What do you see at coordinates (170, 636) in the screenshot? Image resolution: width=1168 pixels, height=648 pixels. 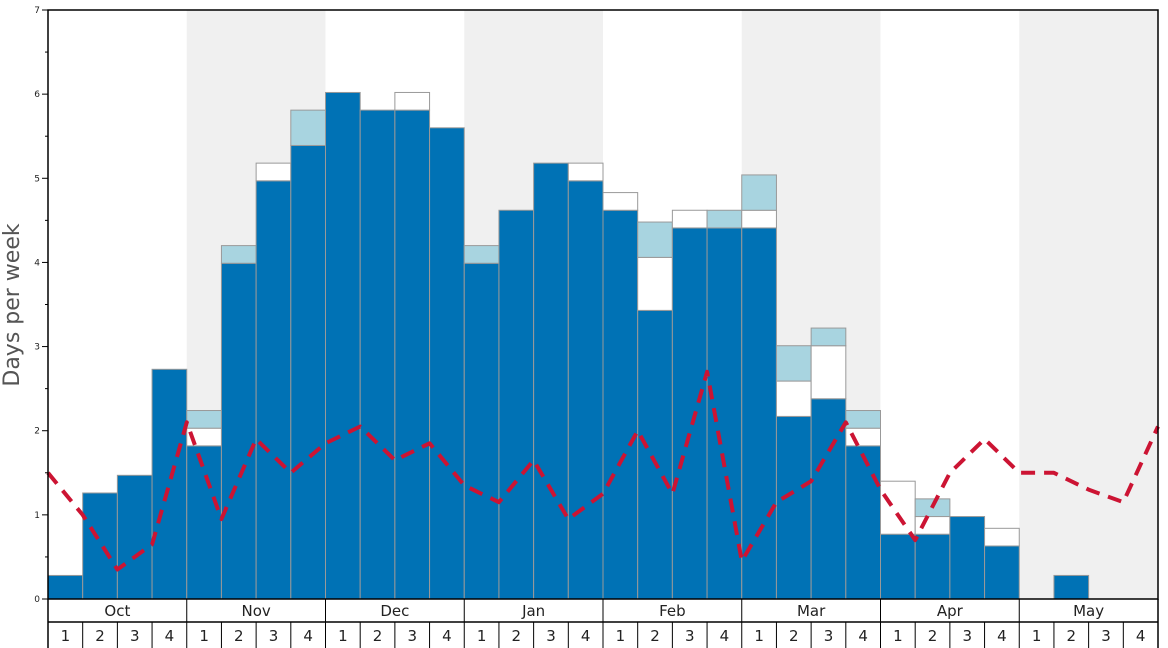 I see `week-label-oct-4: 4` at bounding box center [170, 636].